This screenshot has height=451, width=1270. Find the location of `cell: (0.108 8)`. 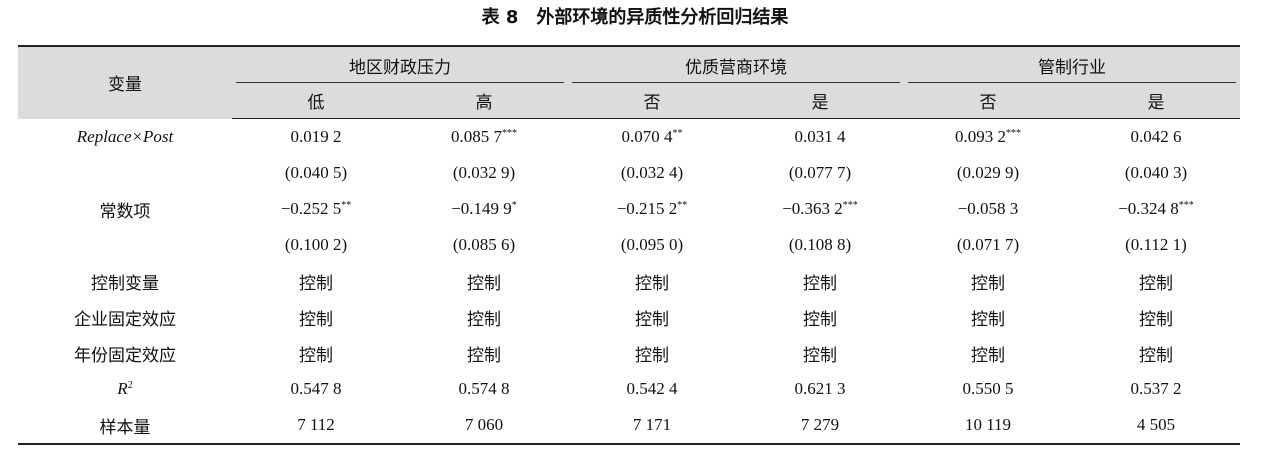

cell: (0.108 8) is located at coordinates (820, 244).